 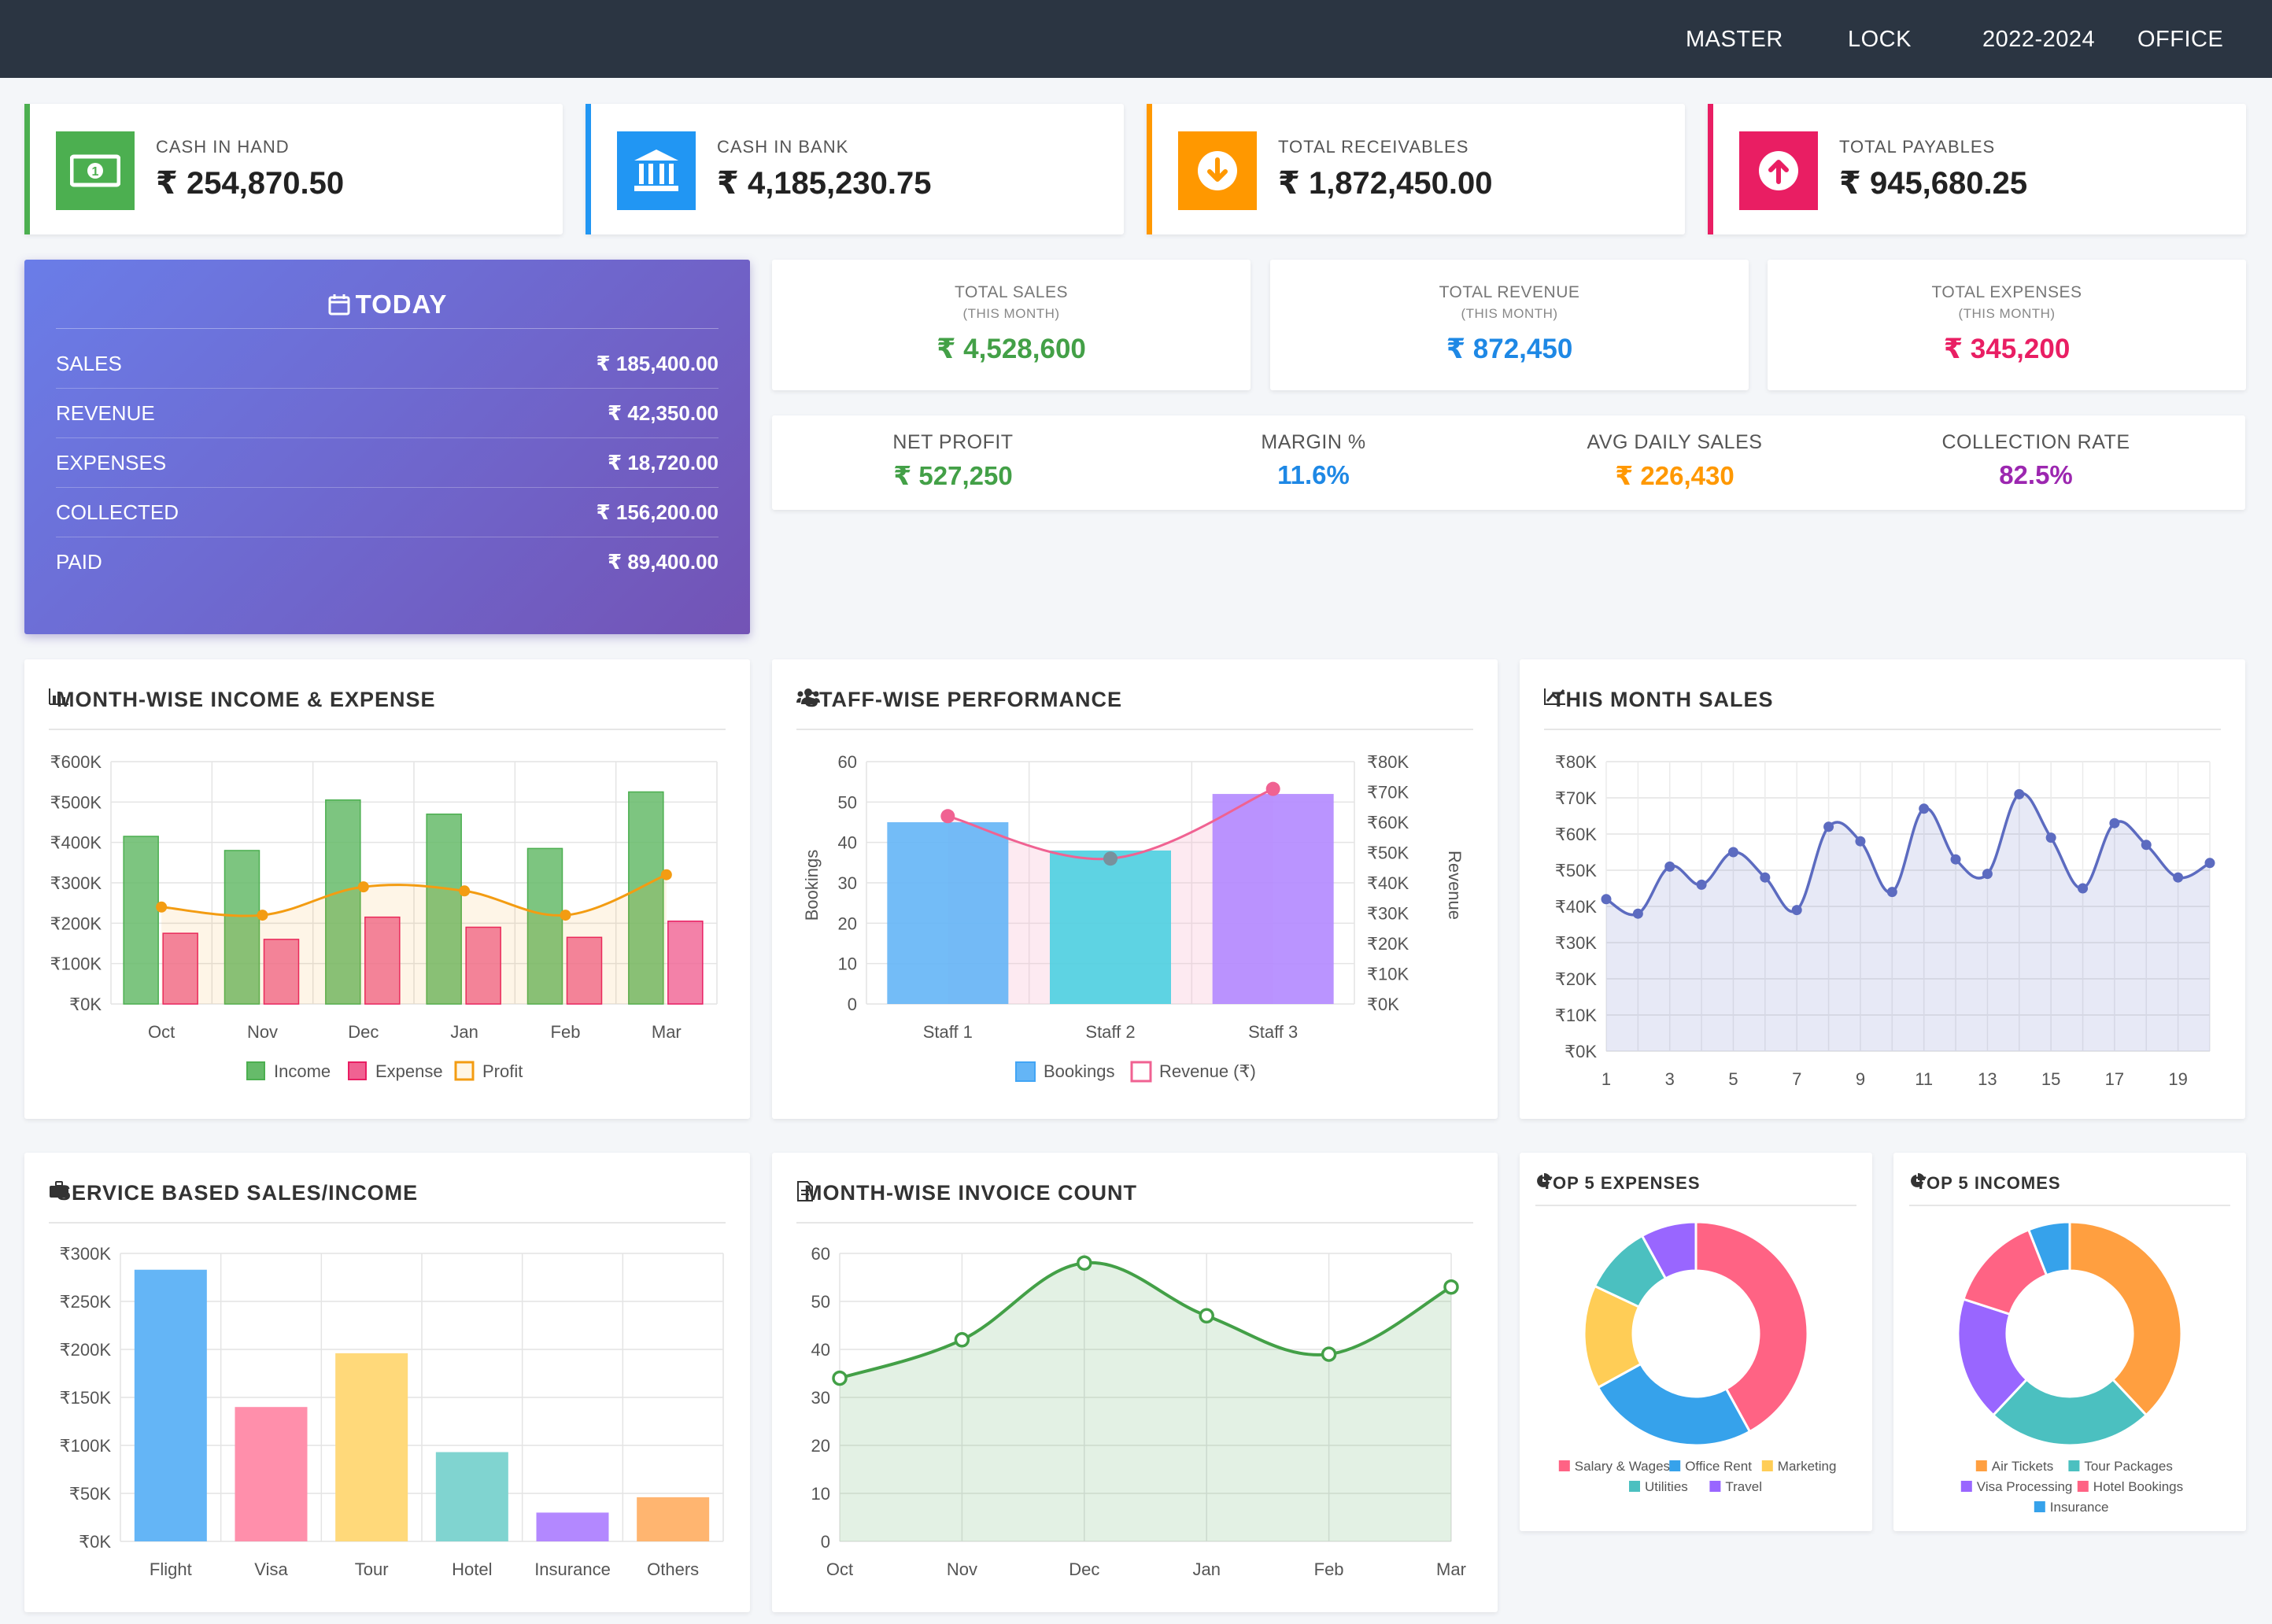 I want to click on nav-year-selector: 2022-2024, so click(x=2039, y=39).